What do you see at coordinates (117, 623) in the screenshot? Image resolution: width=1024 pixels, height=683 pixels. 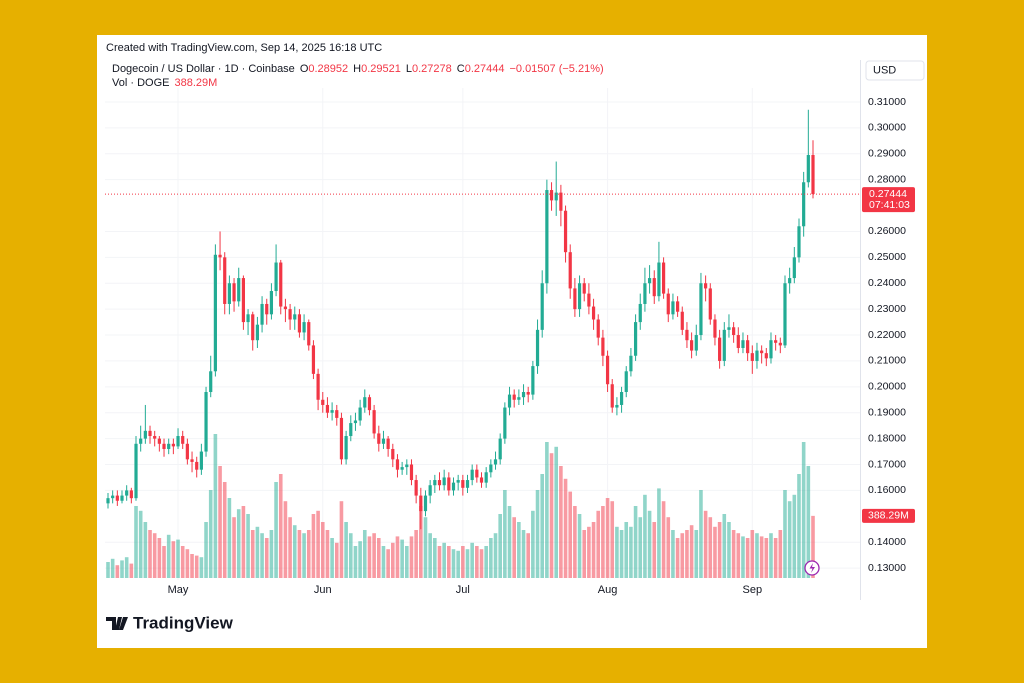 I see `logo-mark` at bounding box center [117, 623].